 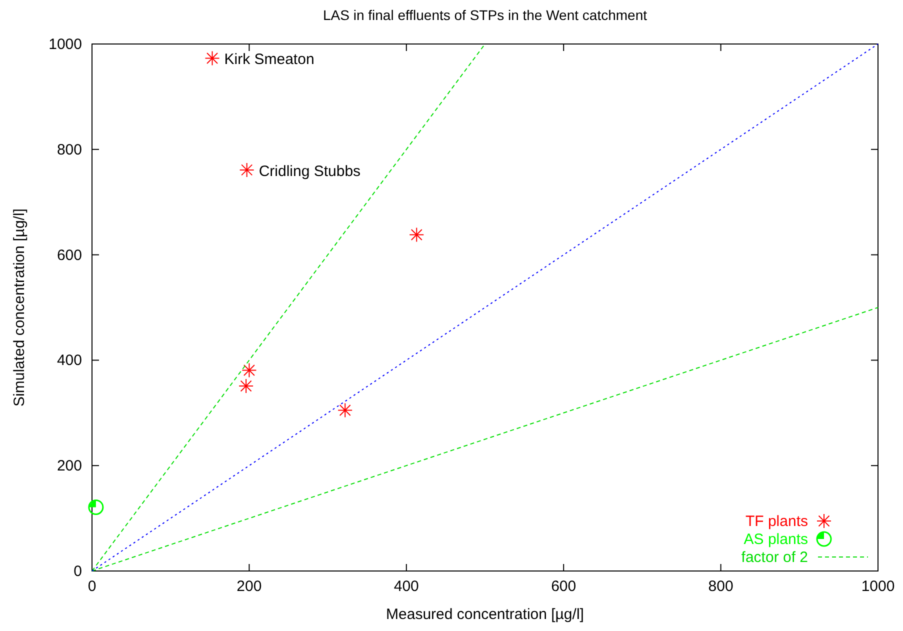 What do you see at coordinates (485, 15) in the screenshot?
I see `chart-title: LAS in final effluents of STPs in the Went catchment` at bounding box center [485, 15].